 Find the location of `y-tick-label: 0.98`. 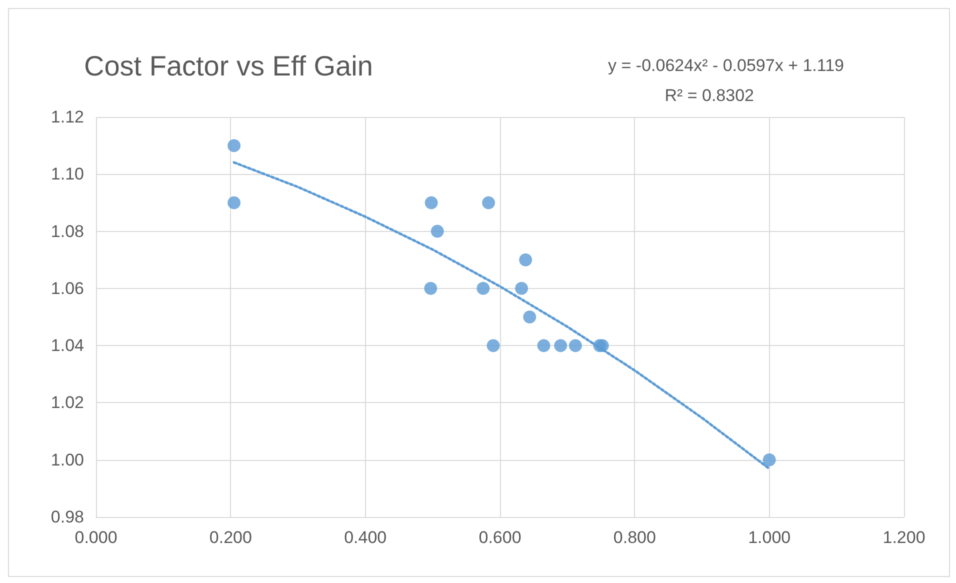

y-tick-label: 0.98 is located at coordinates (67, 517).